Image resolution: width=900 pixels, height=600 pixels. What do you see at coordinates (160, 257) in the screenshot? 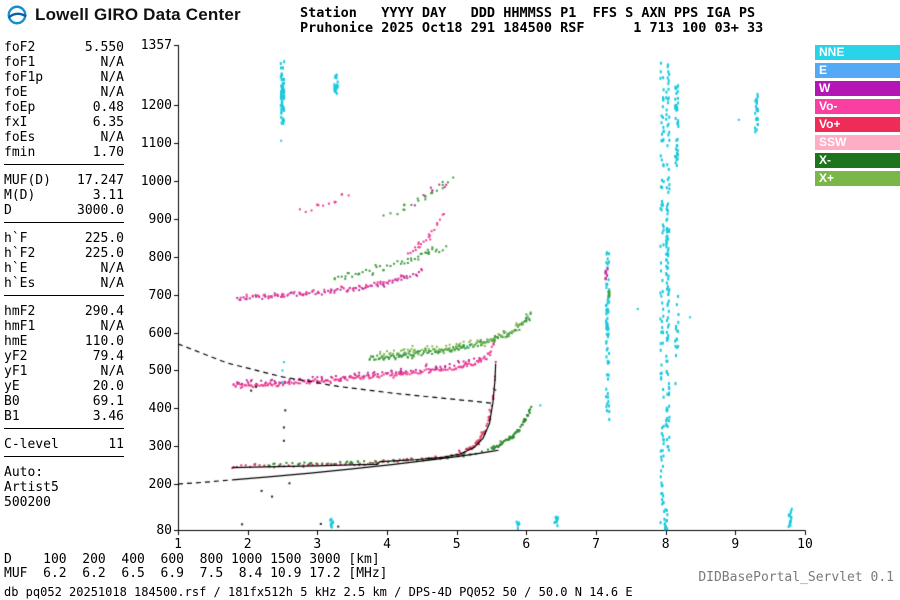
I see `y-tick-label: 800` at bounding box center [160, 257].